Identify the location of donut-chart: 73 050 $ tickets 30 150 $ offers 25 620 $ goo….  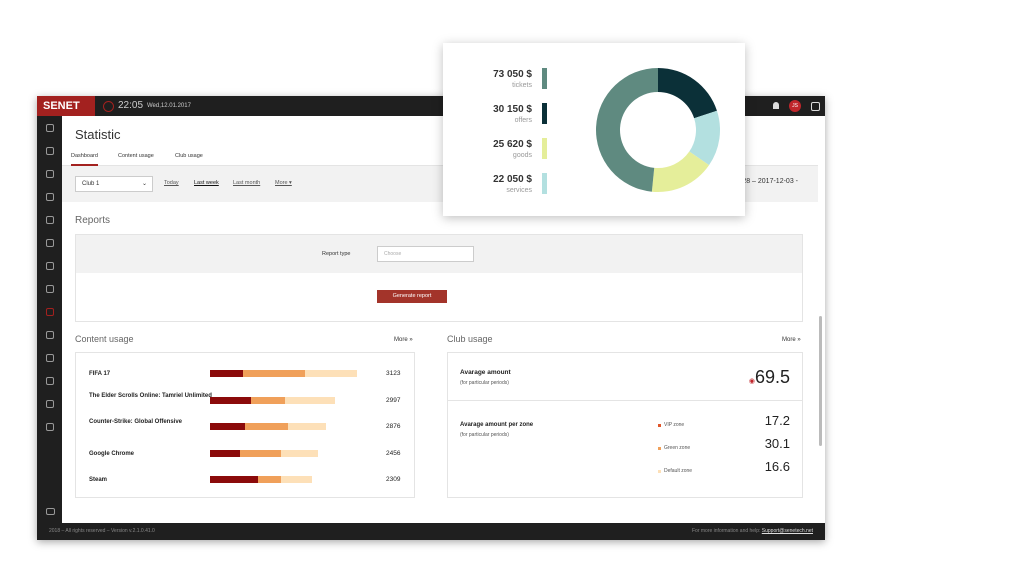
(606, 131).